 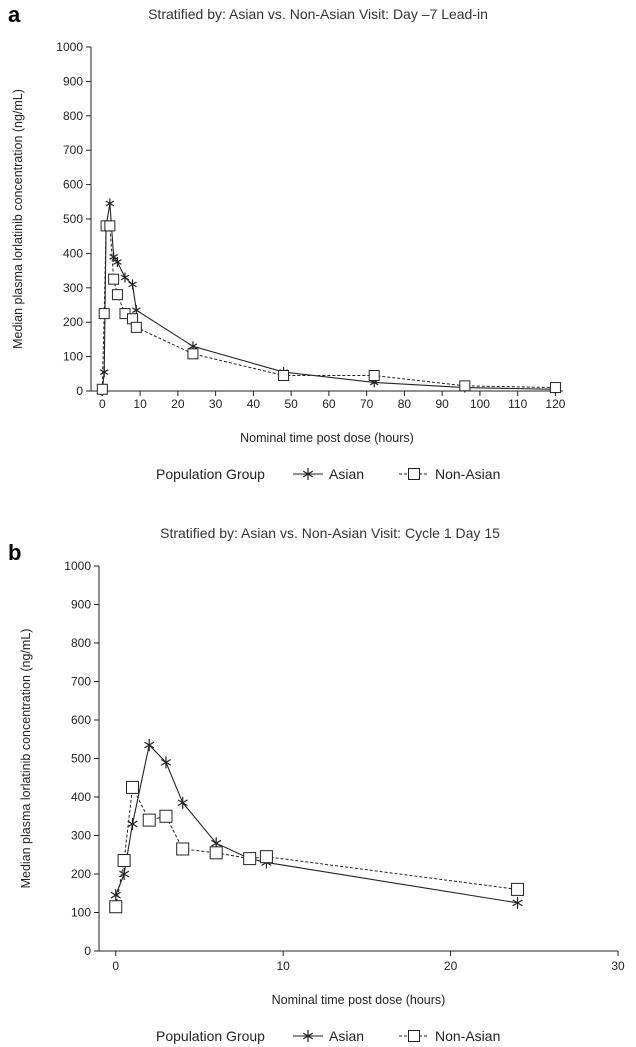 I want to click on y-tick-label: 400, so click(x=73, y=253).